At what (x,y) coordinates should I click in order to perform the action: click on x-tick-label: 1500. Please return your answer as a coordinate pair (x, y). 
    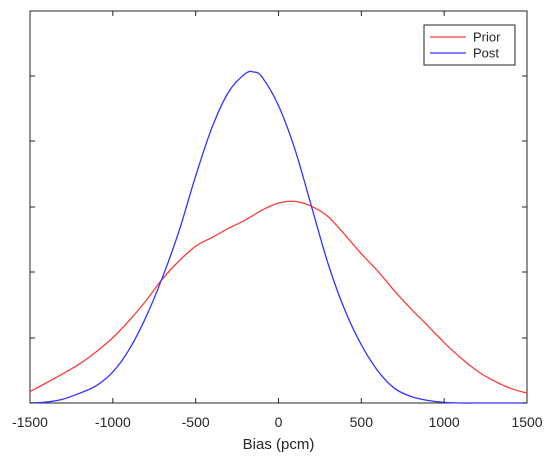
    Looking at the image, I should click on (526, 422).